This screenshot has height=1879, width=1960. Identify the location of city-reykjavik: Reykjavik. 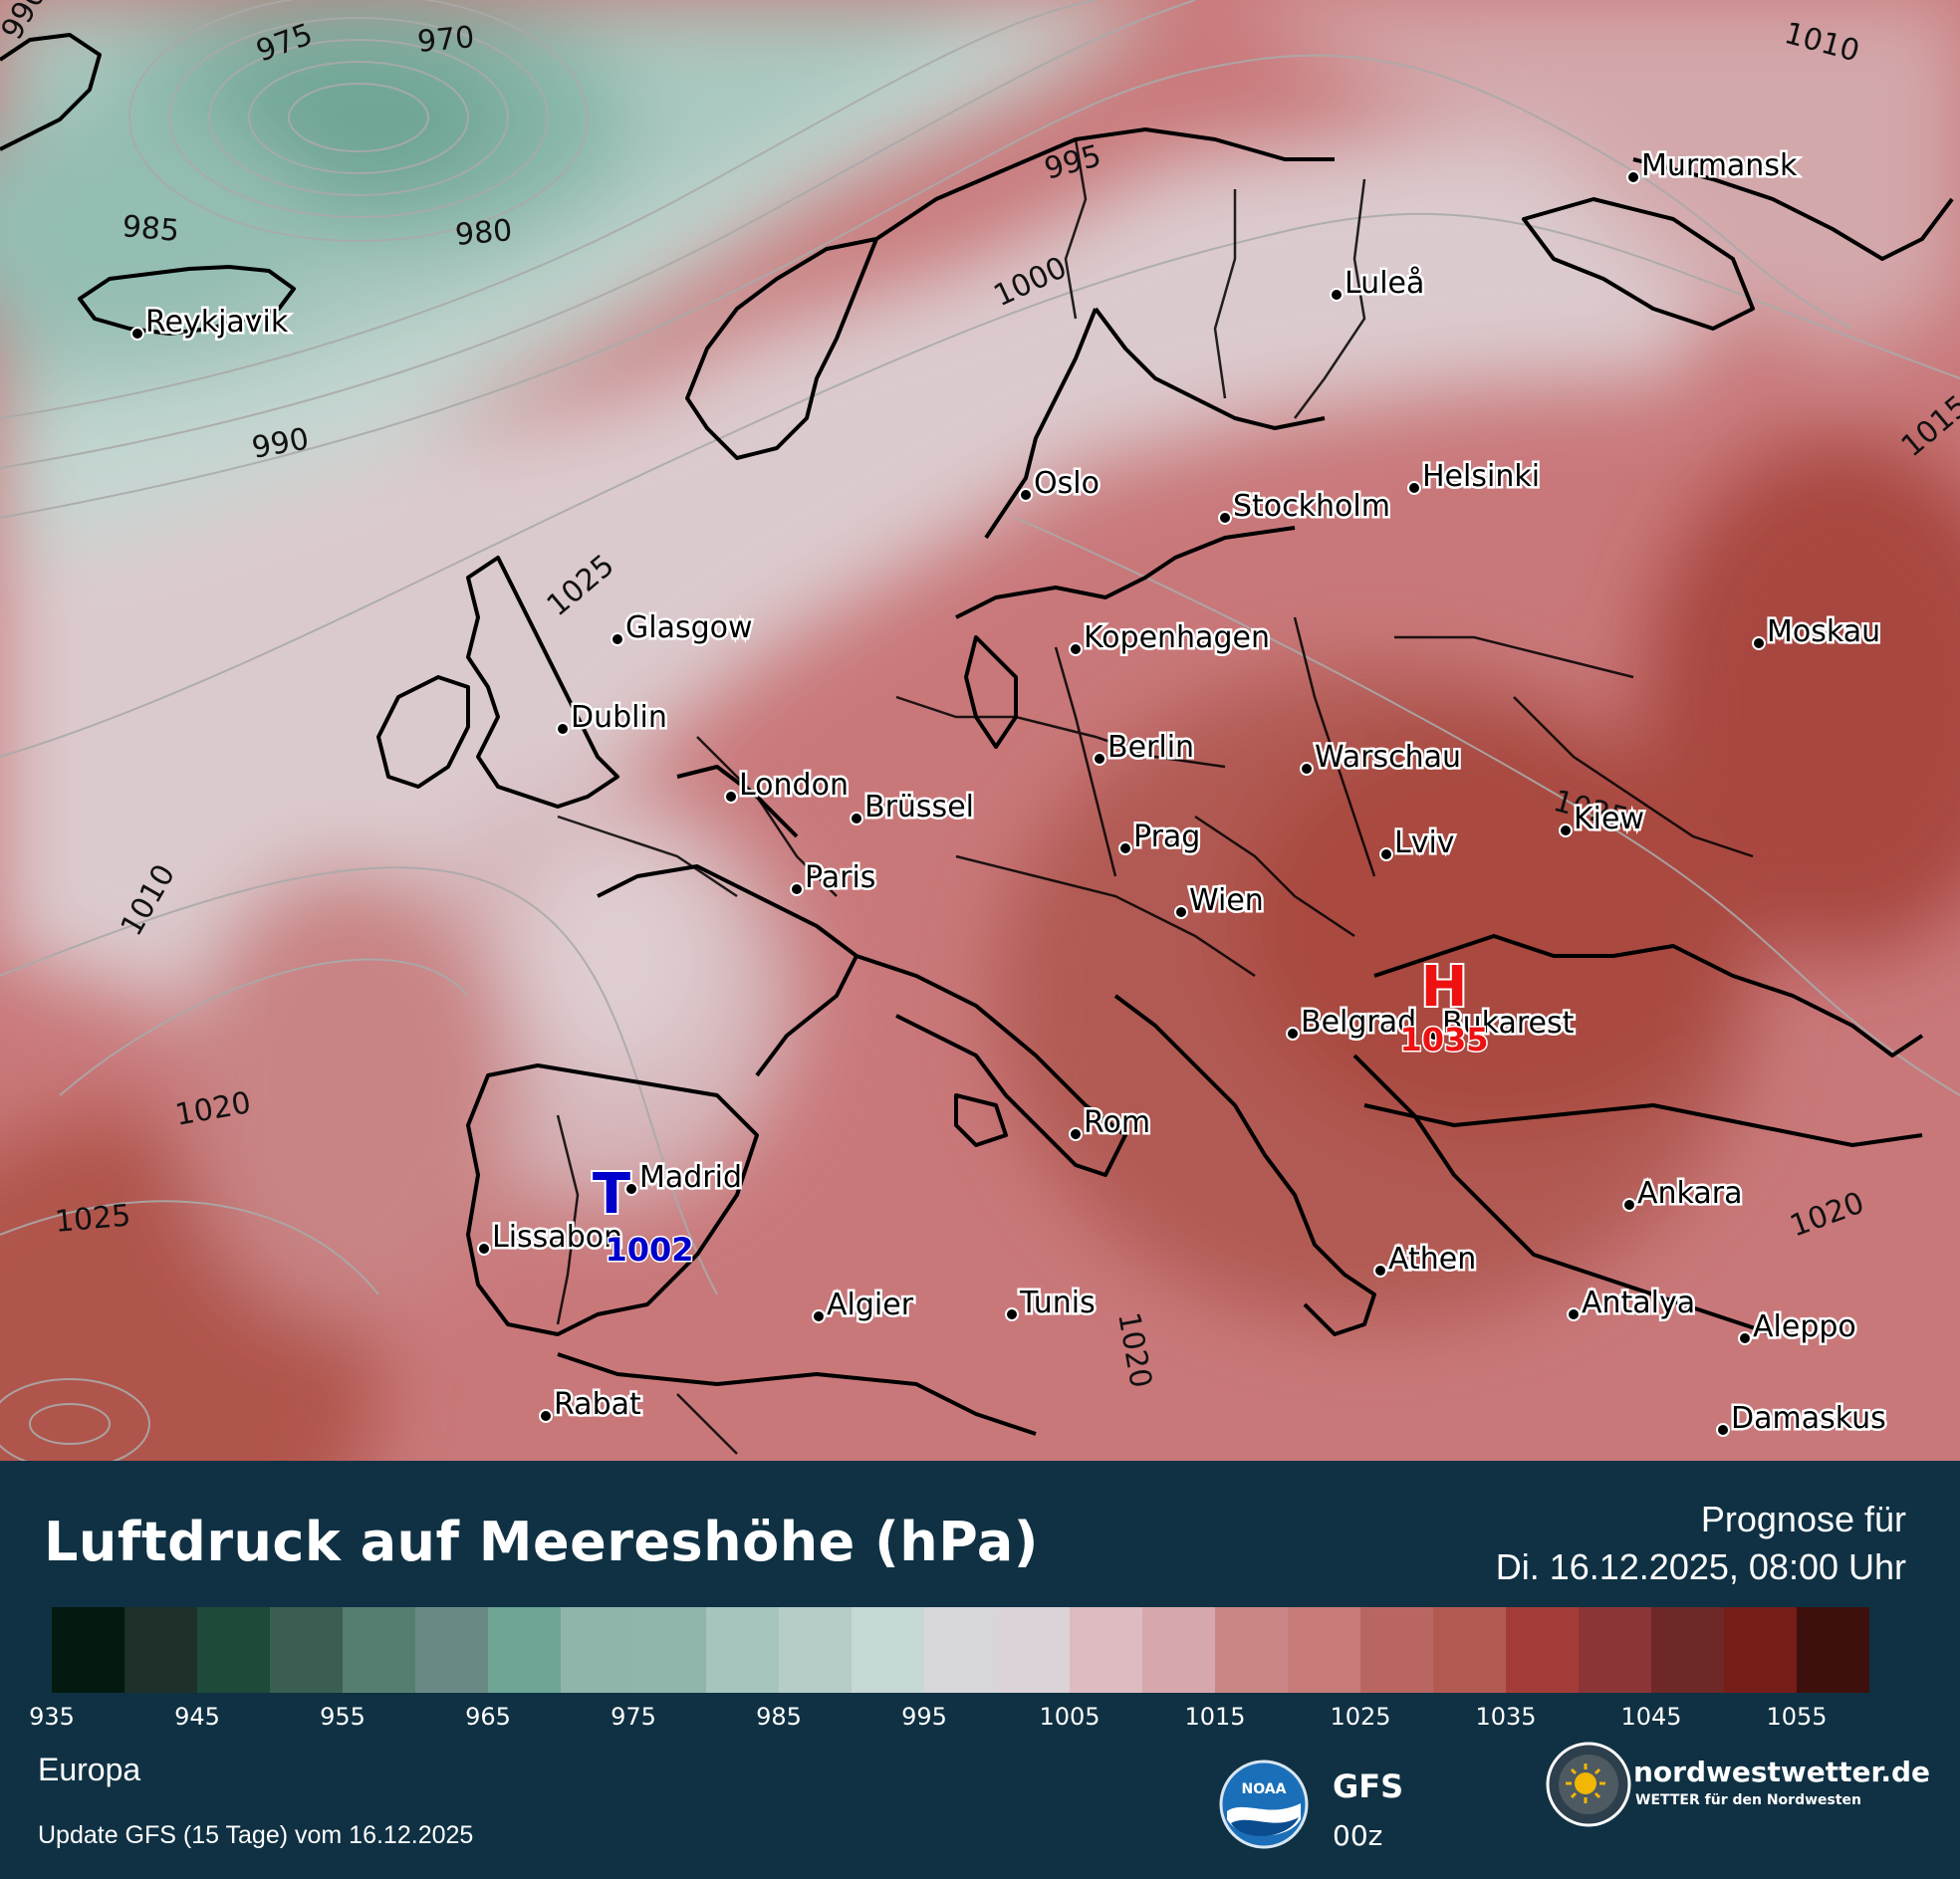
(211, 323).